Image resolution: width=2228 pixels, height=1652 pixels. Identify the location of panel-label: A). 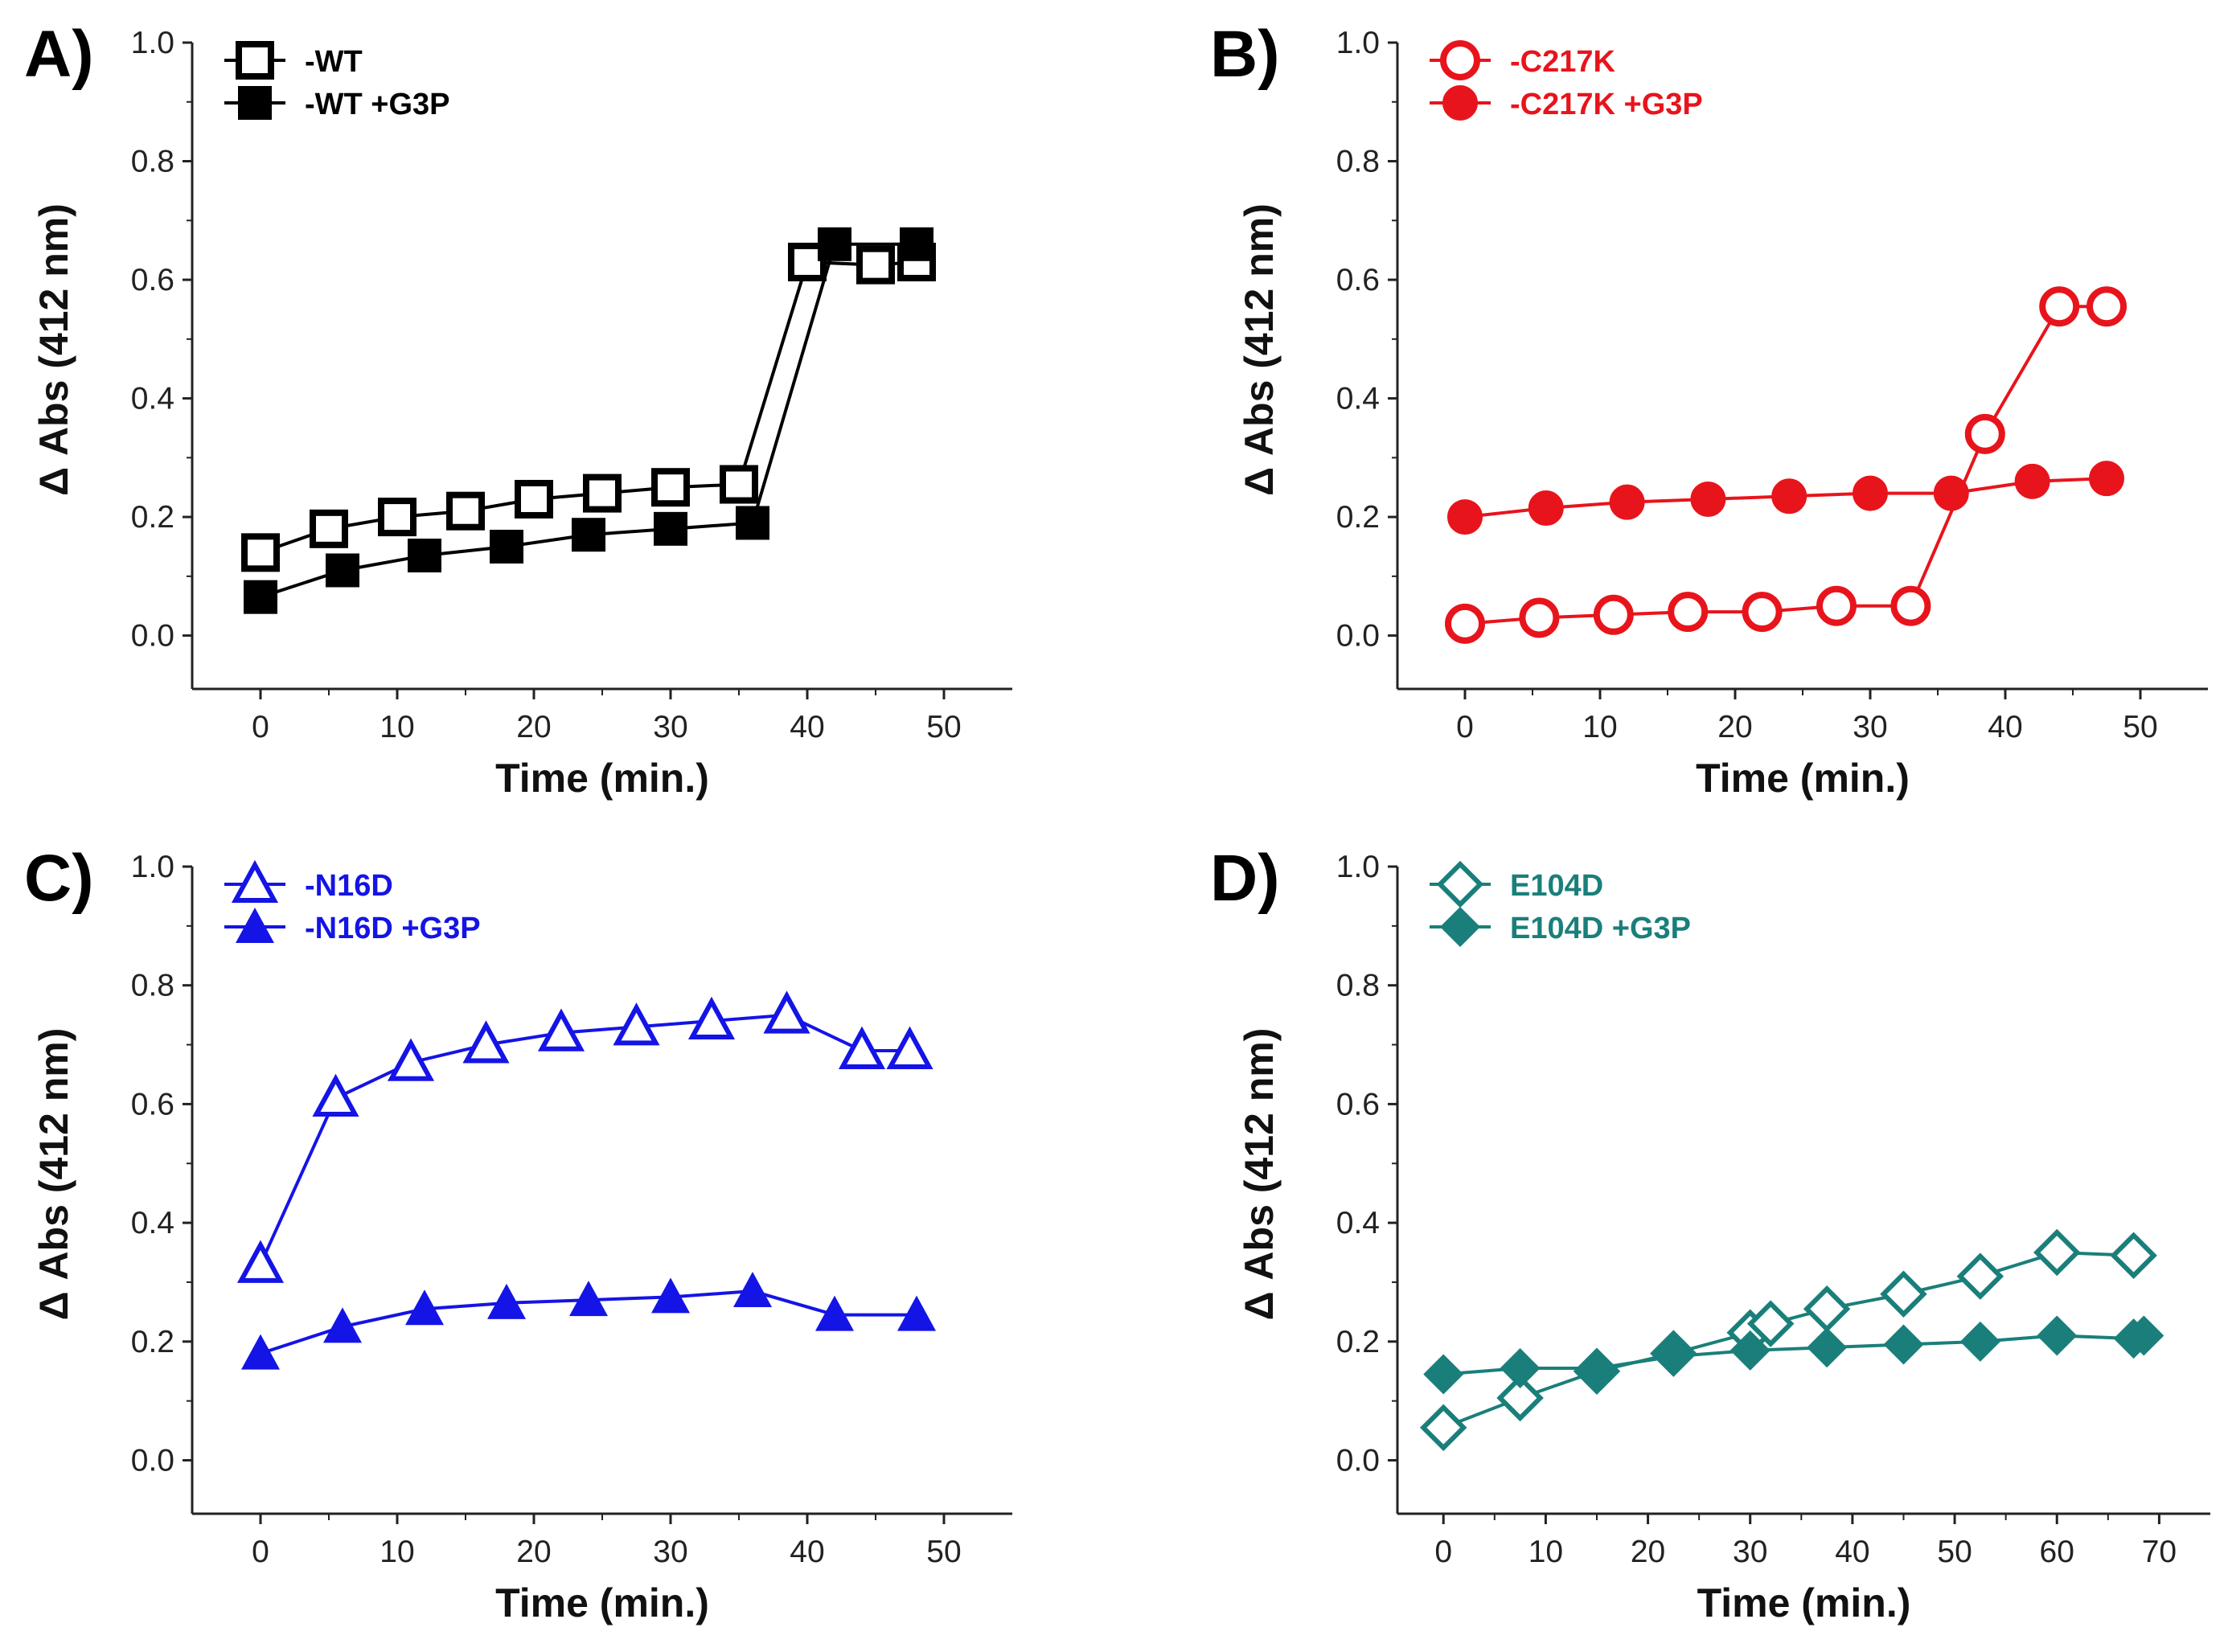
(59, 54).